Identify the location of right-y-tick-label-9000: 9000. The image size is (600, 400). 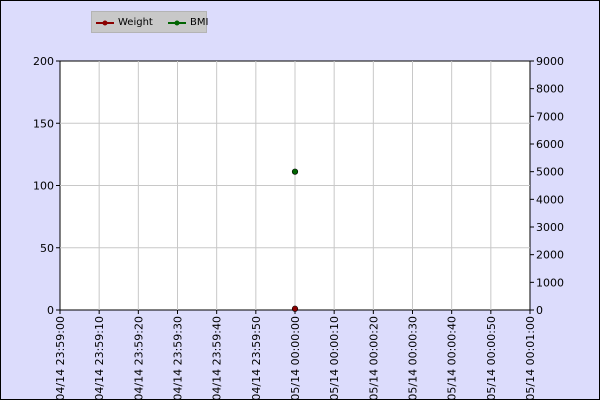
(550, 61).